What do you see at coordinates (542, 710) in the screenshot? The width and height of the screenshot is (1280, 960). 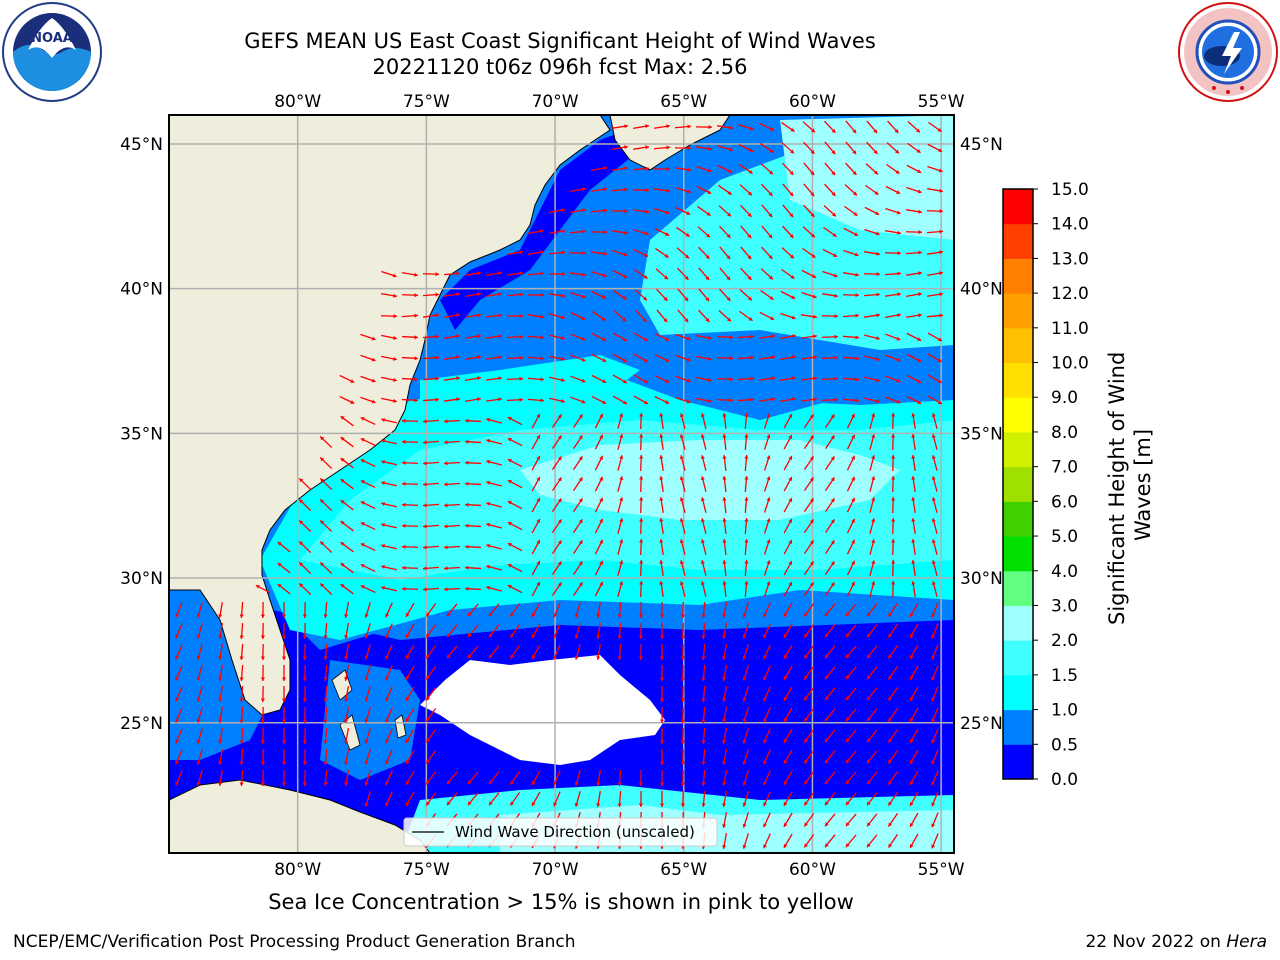 I see `no-data-region` at bounding box center [542, 710].